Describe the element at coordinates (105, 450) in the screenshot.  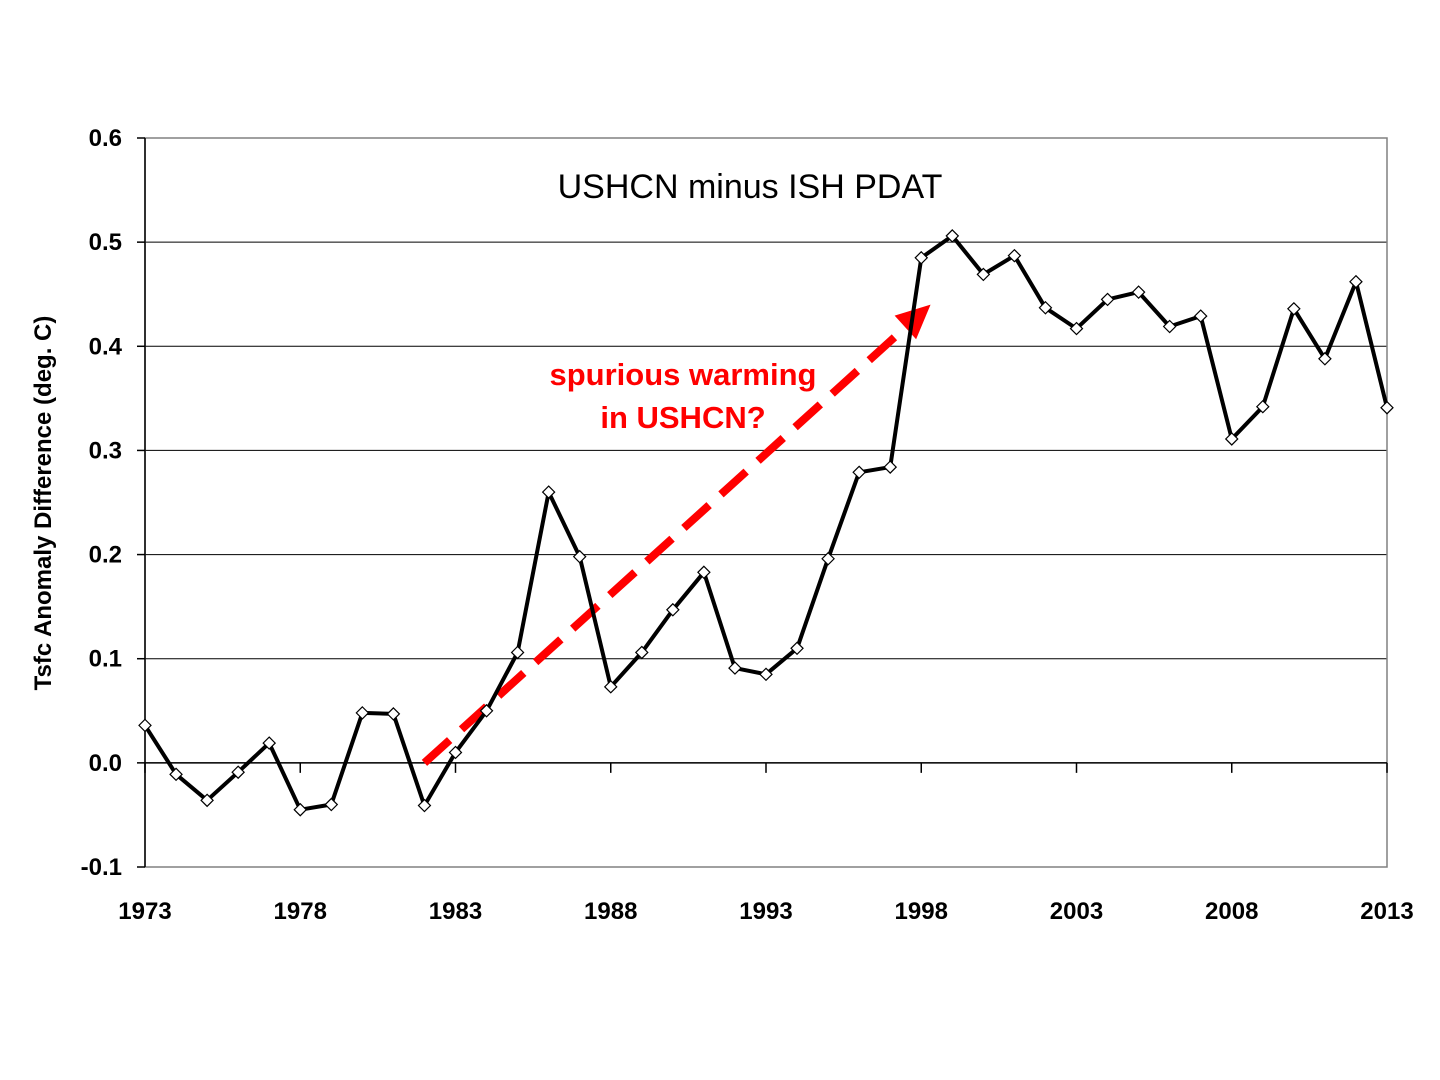
I see `y-tick-label: 0.3` at that location.